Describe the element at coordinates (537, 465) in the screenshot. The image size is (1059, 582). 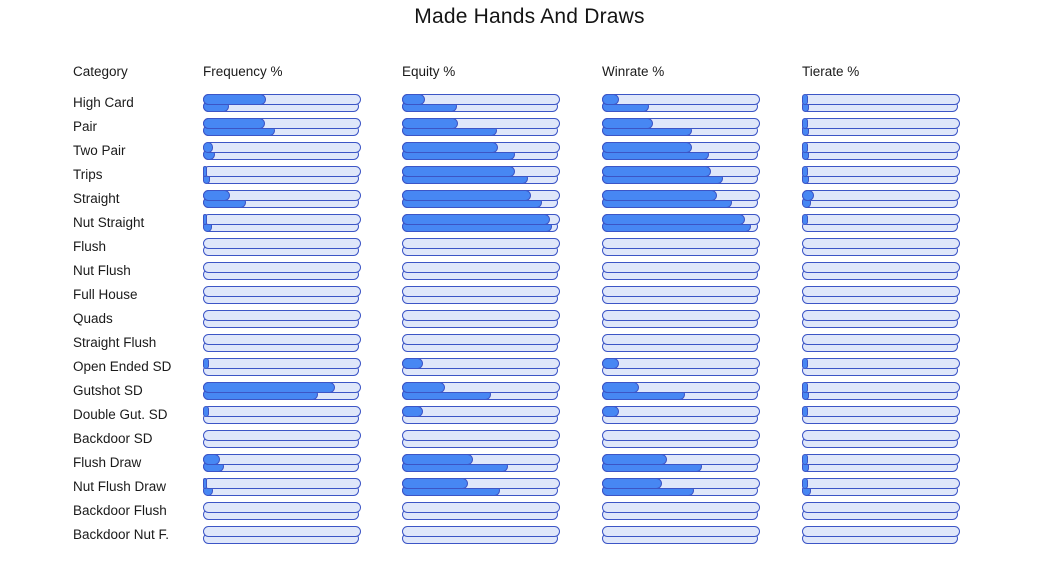
I see `table-row: Flush Draw` at that location.